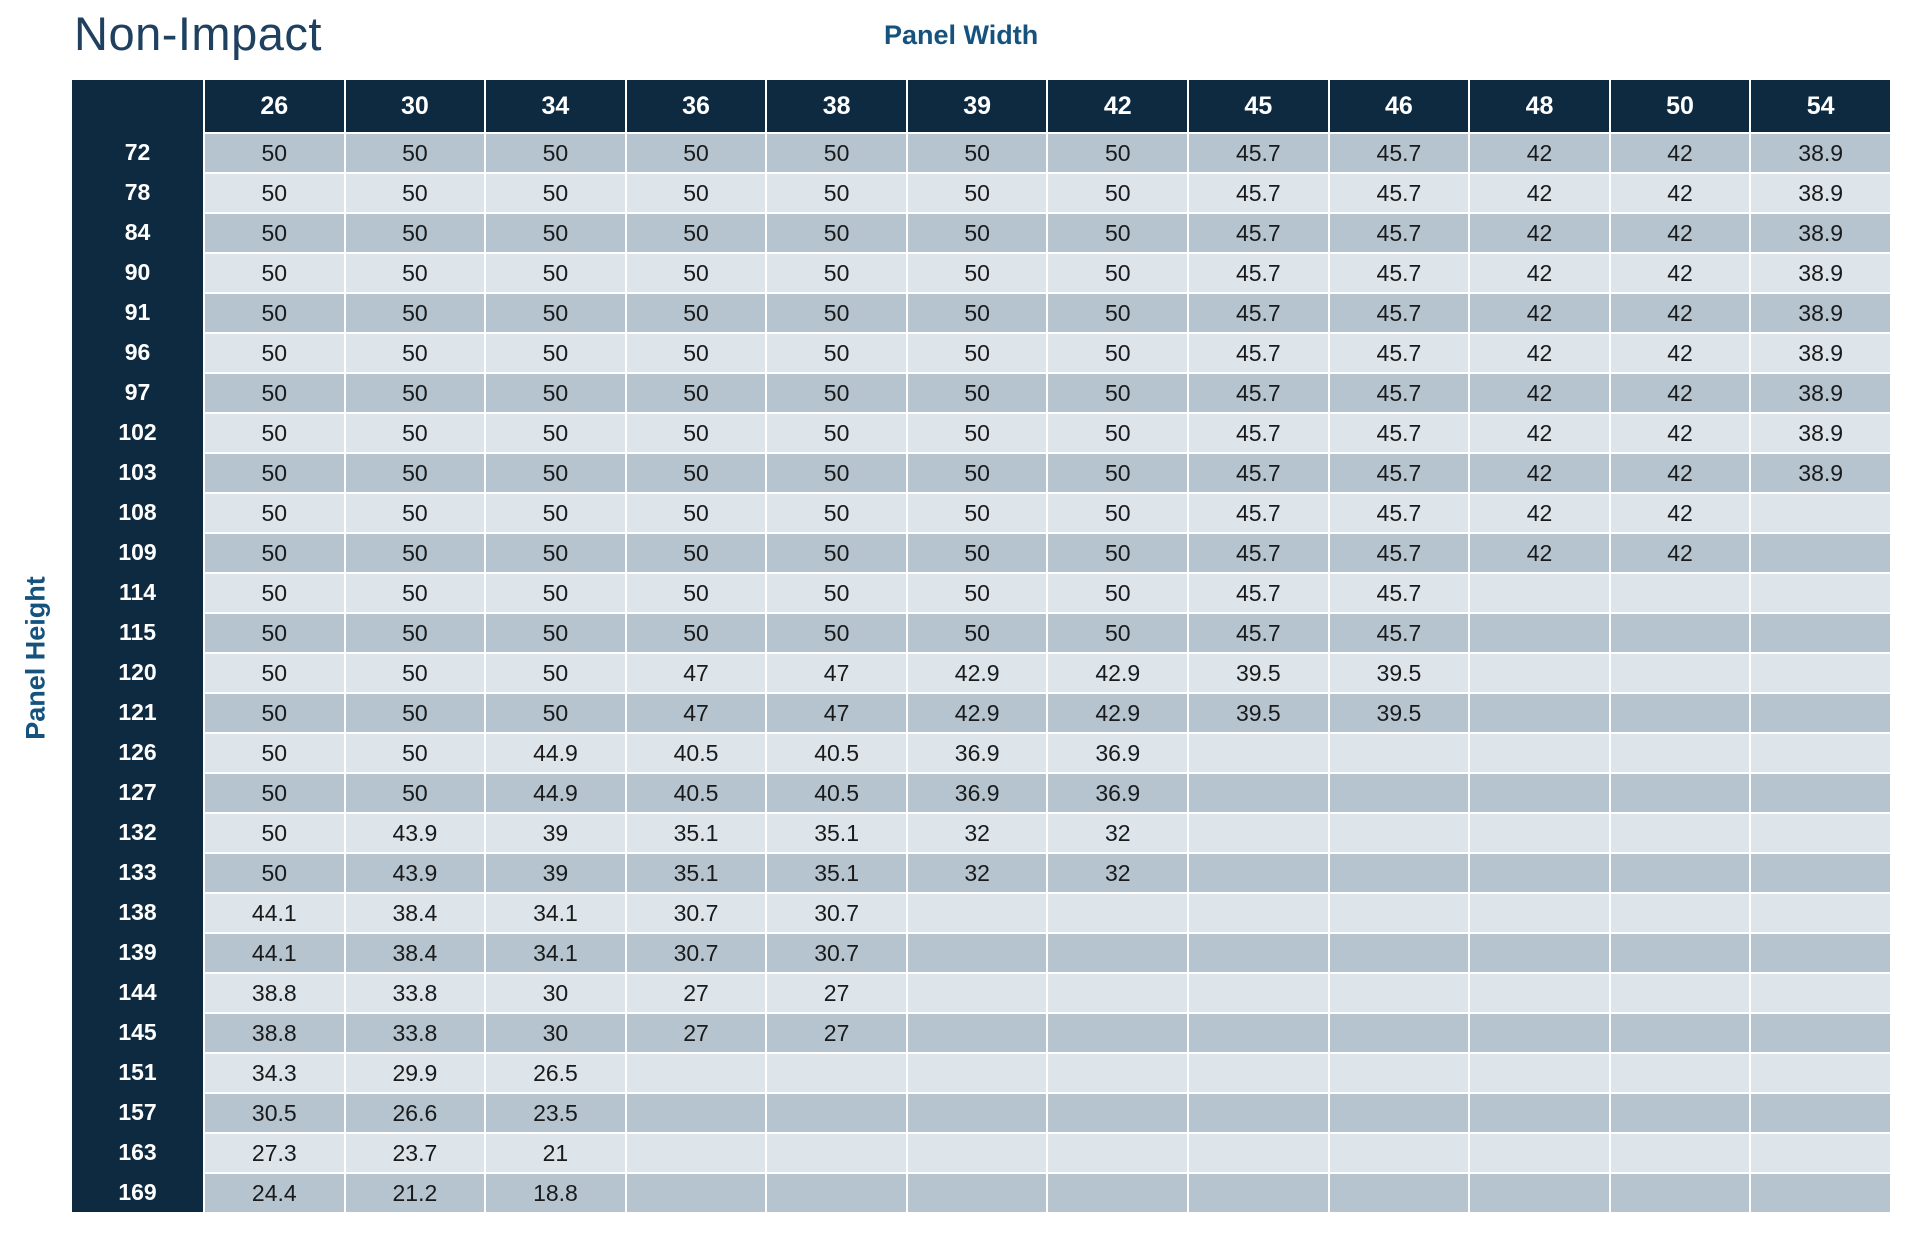  What do you see at coordinates (835, 872) in the screenshot?
I see `value-cell: 35.1` at bounding box center [835, 872].